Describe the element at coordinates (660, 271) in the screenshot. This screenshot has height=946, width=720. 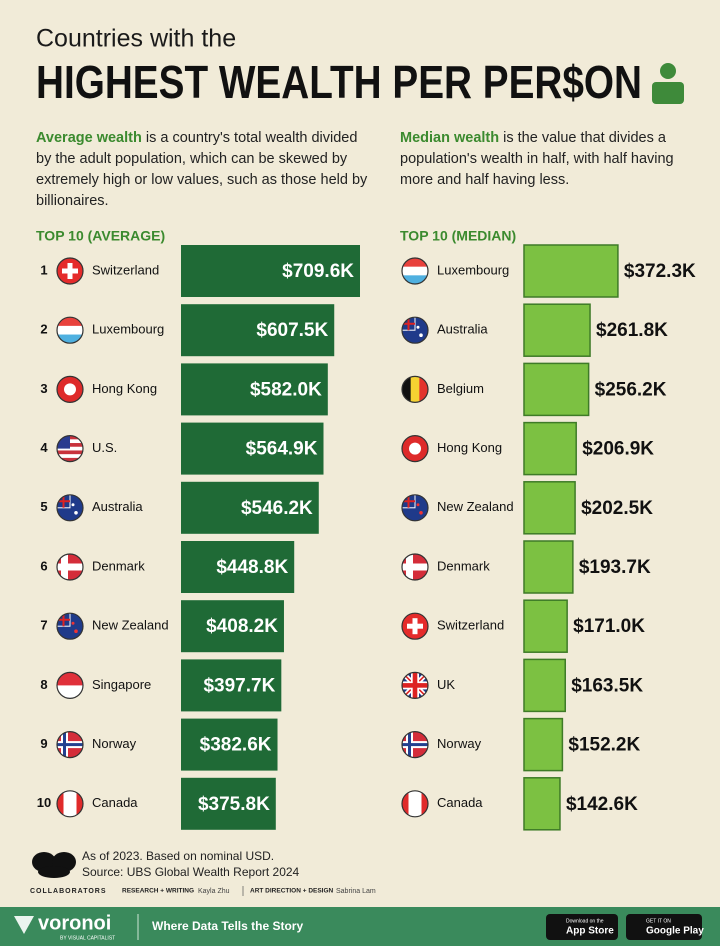
I see `value-label: $372.3K` at that location.